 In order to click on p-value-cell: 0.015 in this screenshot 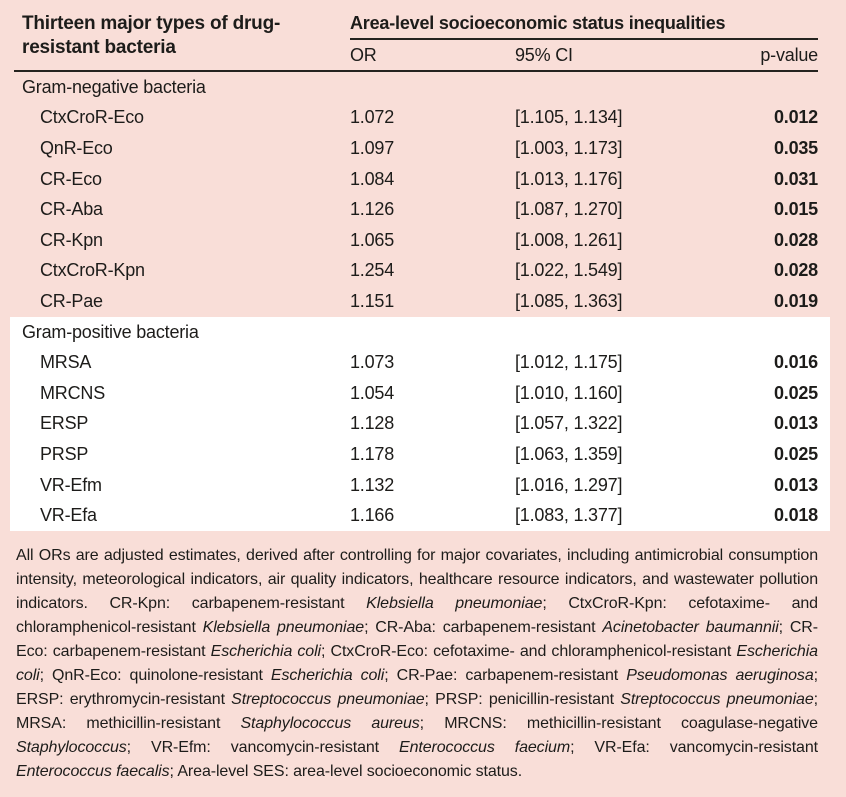, I will do `click(795, 209)`.